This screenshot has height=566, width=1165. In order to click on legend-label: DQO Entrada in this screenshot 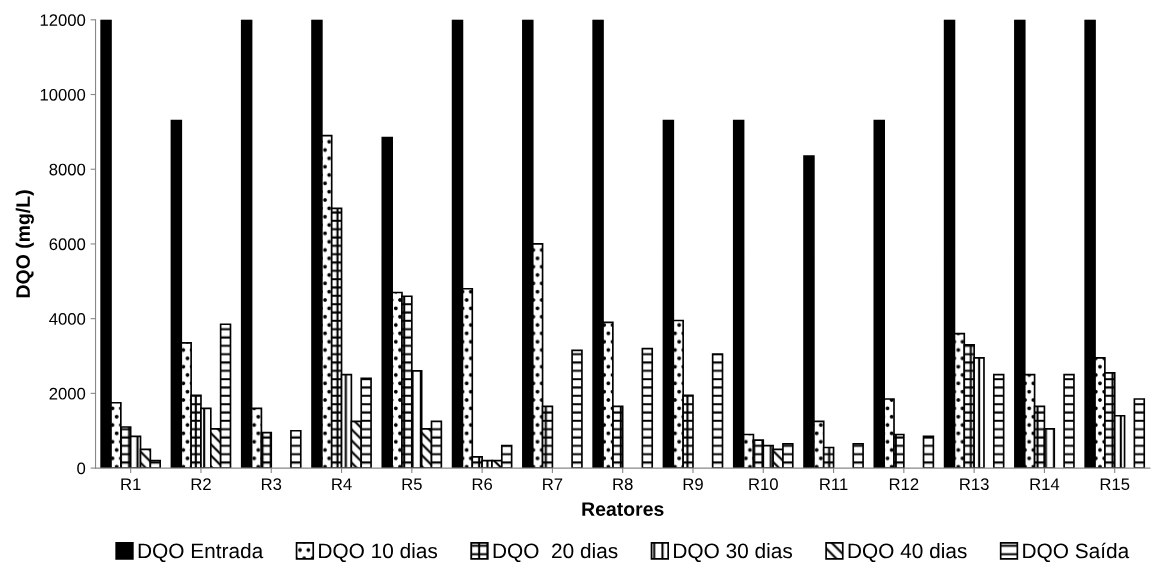, I will do `click(201, 552)`.